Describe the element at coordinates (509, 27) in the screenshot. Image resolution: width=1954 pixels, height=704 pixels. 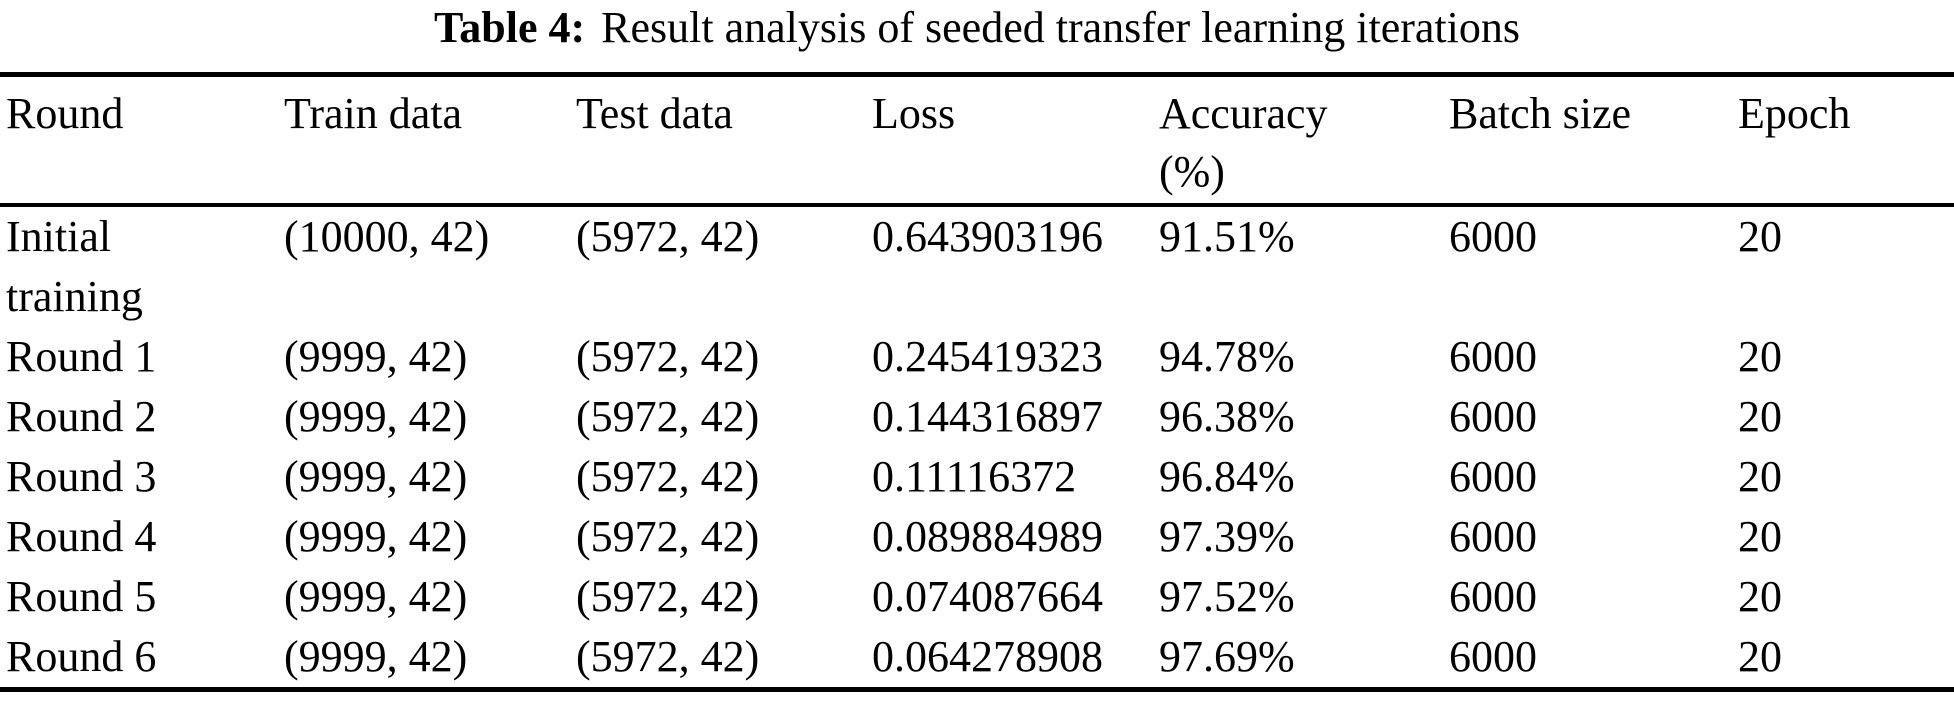
I see `table-caption-label: Table 4:` at that location.